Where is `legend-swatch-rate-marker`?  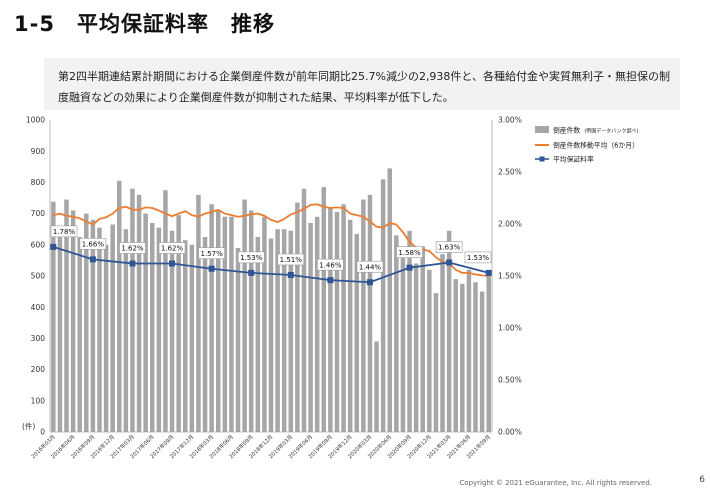
legend-swatch-rate-marker is located at coordinates (542, 159).